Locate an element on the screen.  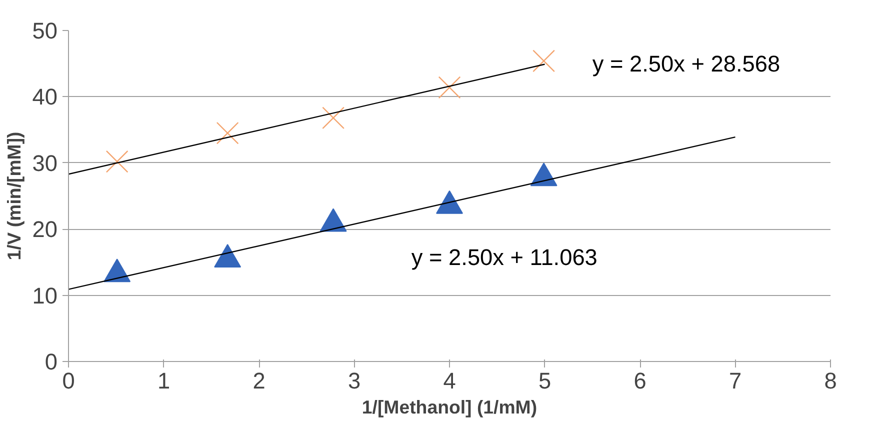
x-tick-label: 1 is located at coordinates (163, 381).